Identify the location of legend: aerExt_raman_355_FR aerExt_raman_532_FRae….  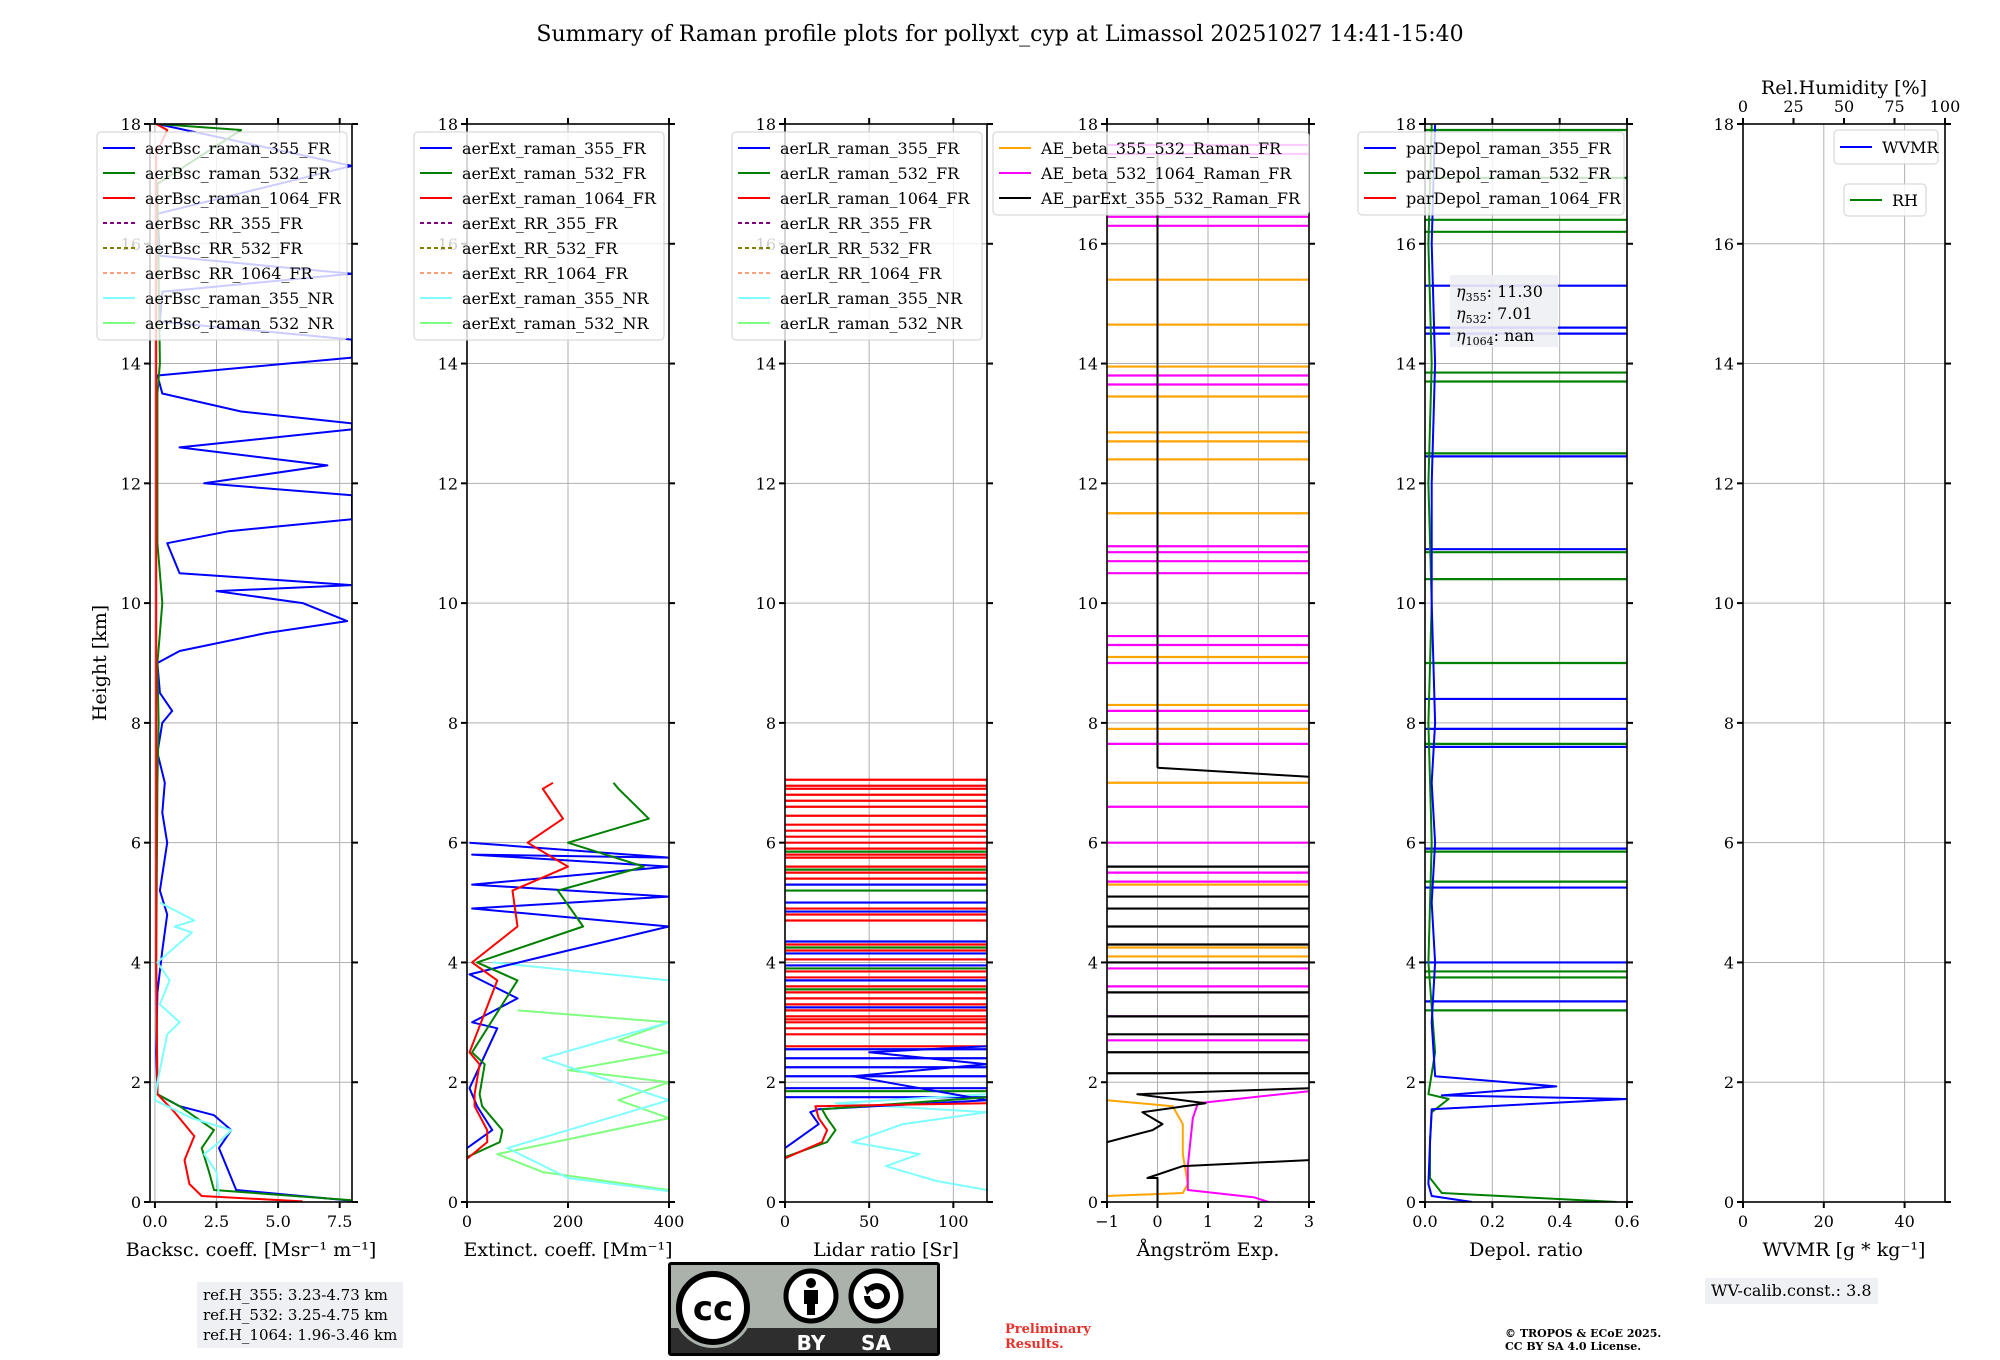
(539, 236).